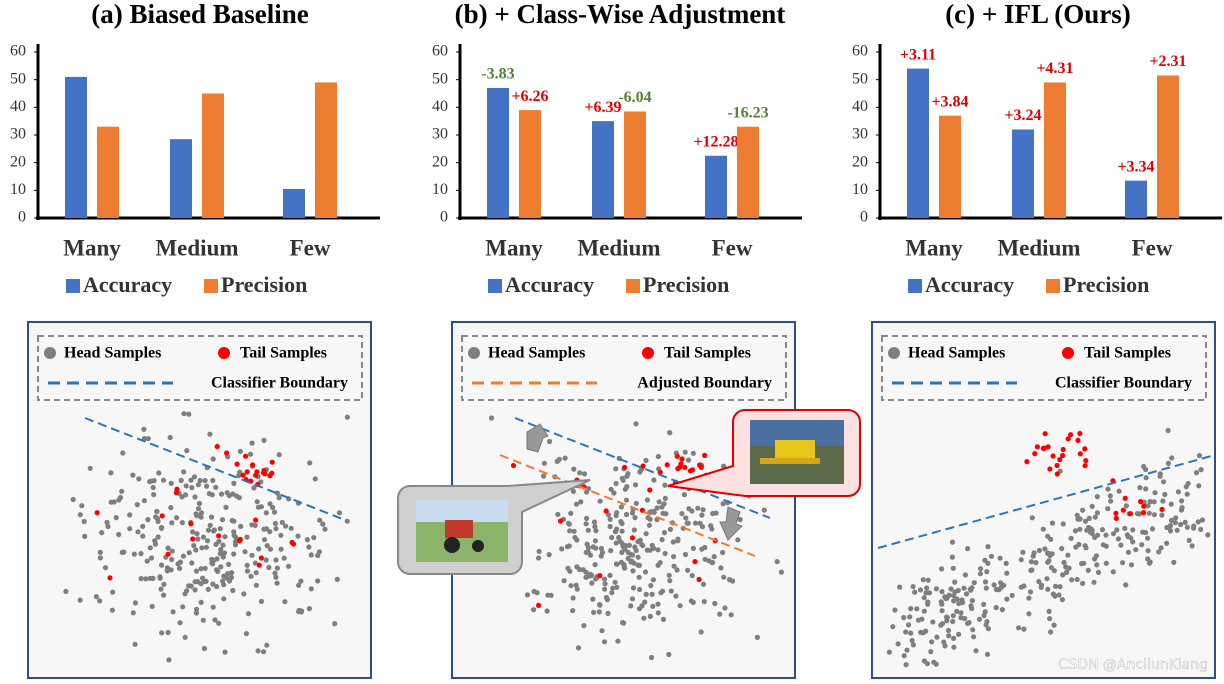  Describe the element at coordinates (199, 500) in the screenshot. I see `panel-frame` at that location.